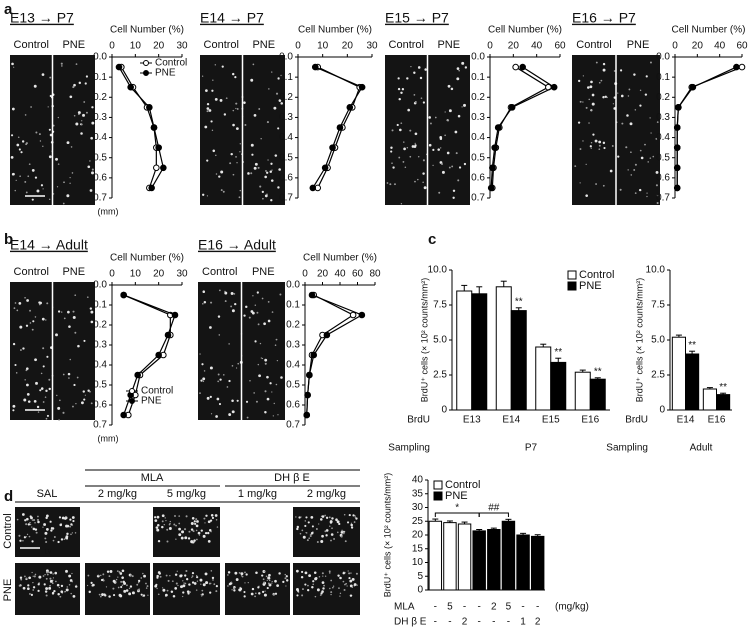 This screenshot has height=633, width=752. I want to click on row-label: Sampling, so click(409, 448).